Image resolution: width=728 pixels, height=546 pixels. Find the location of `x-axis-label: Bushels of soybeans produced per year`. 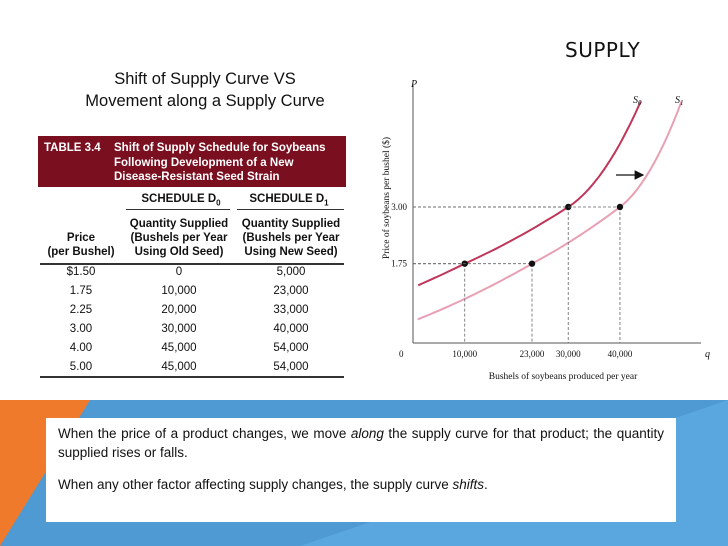

x-axis-label: Bushels of soybeans produced per year is located at coordinates (563, 376).